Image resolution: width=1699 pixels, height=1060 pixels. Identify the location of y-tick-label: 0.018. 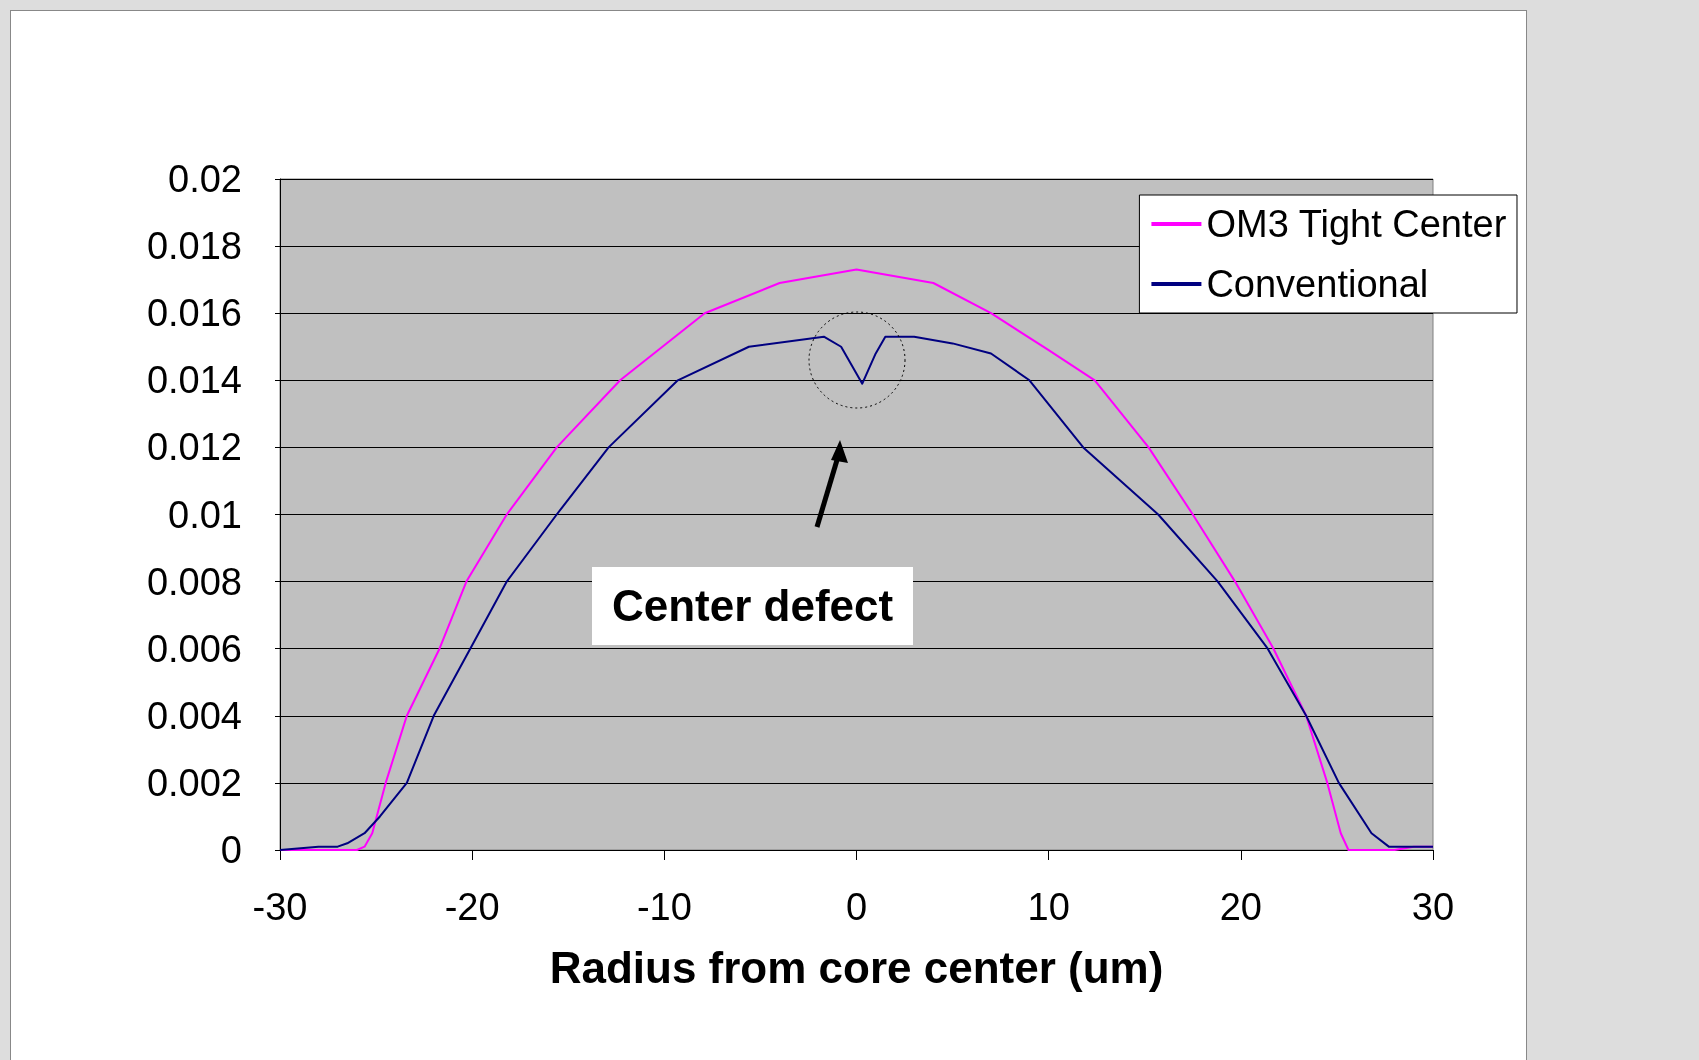
(194, 246).